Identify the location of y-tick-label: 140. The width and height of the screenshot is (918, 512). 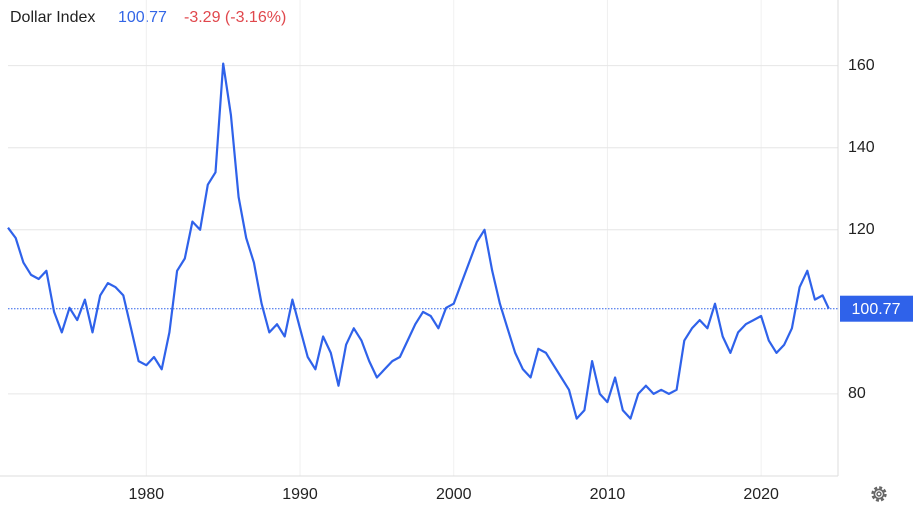
(861, 147).